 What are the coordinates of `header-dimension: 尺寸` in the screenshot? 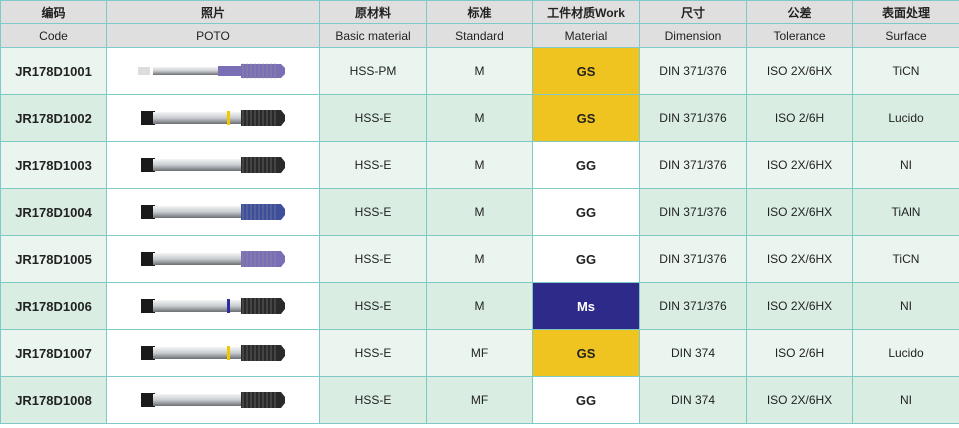 It's located at (693, 12).